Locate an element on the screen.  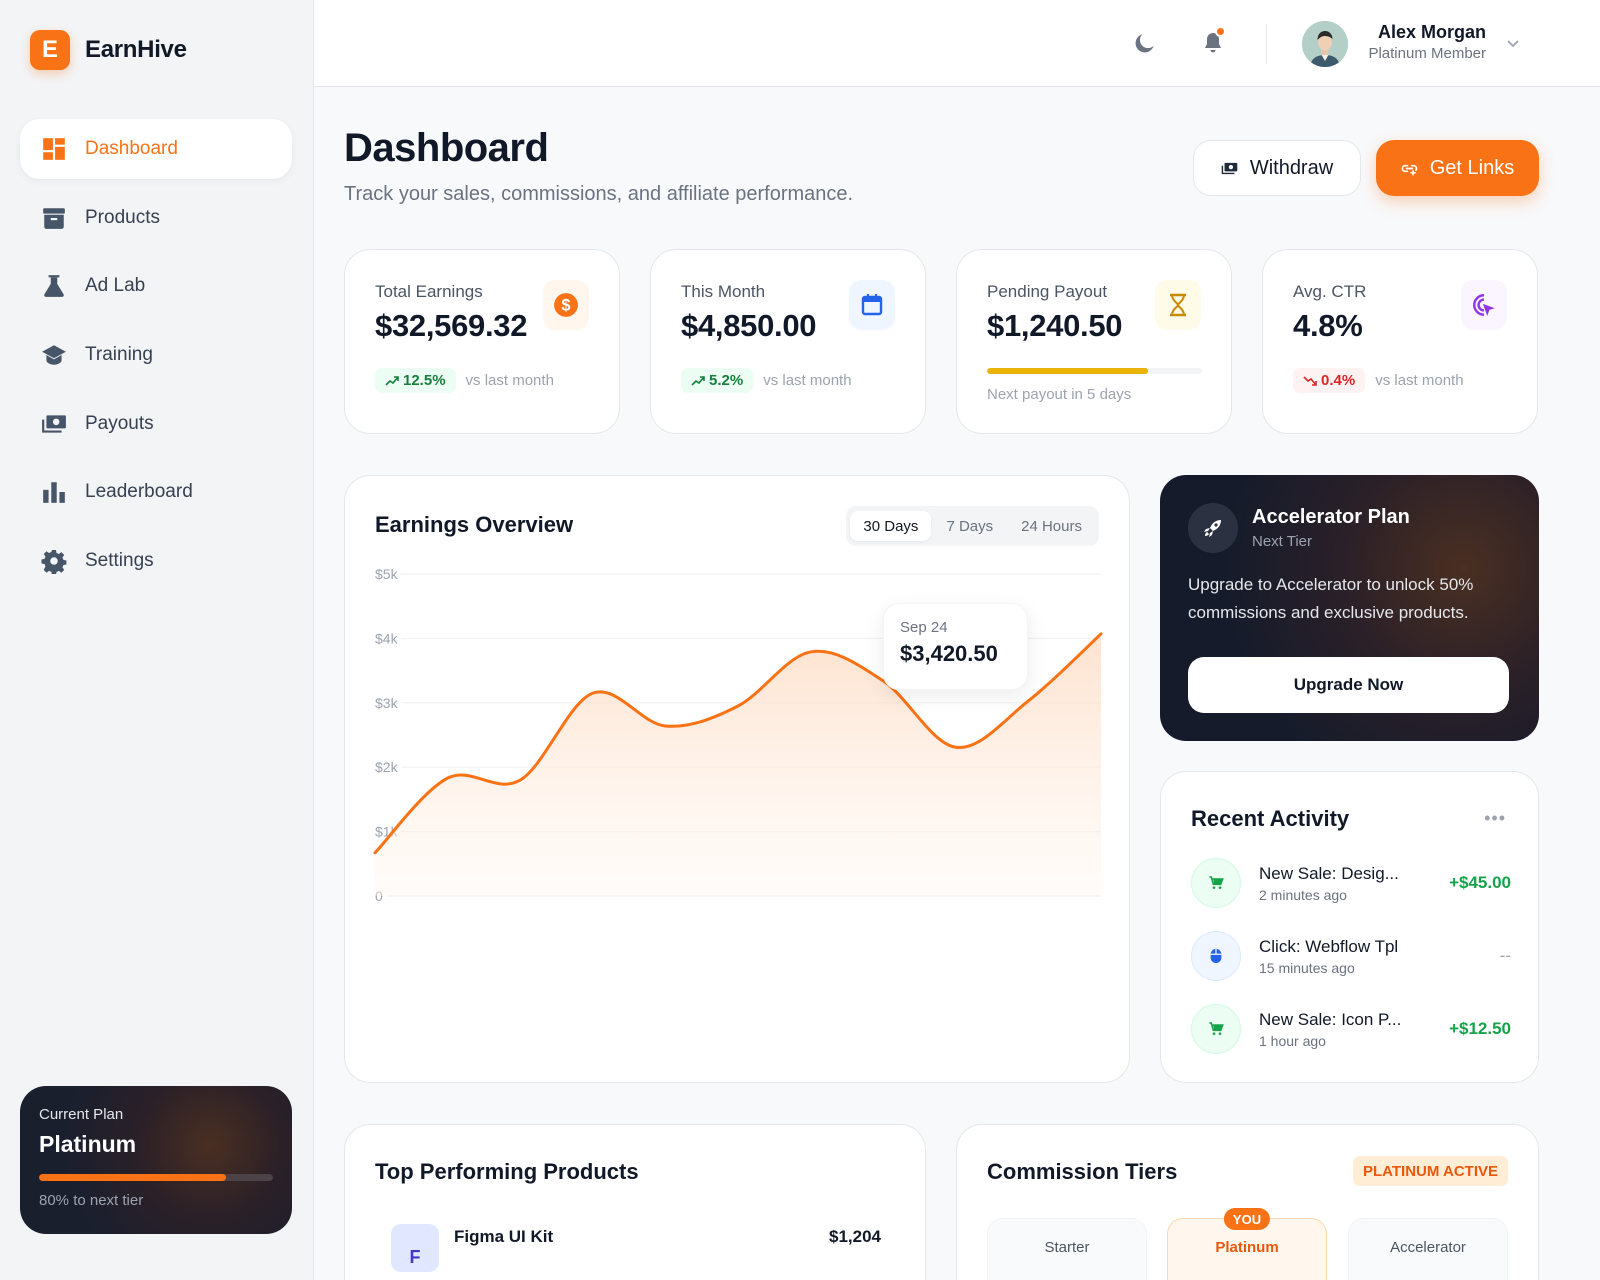
products-title: Top Performing Products is located at coordinates (507, 1171).